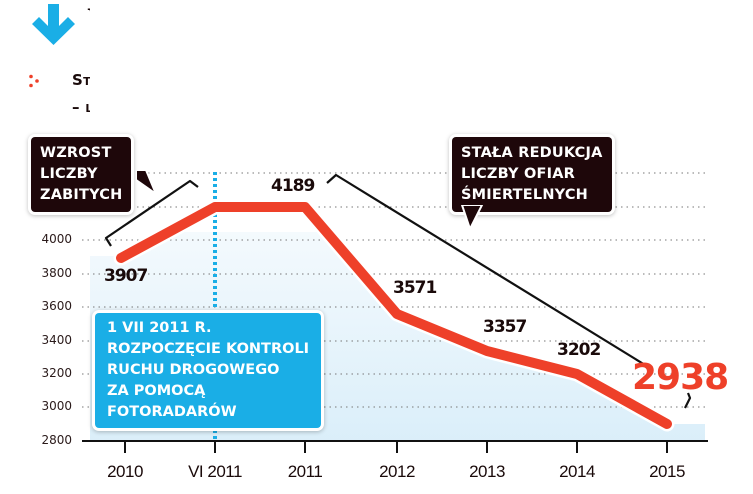 This screenshot has width=753, height=494. I want to click on x-tick-2015: 2015, so click(667, 471).